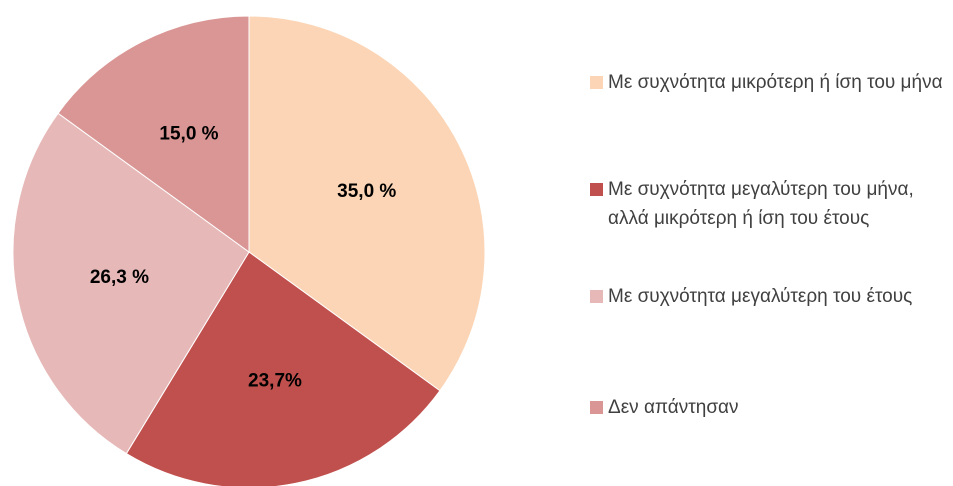 The image size is (953, 486). I want to click on legend-item: Με συχνότητα μικρότερη ή ίση του μήνα, so click(771, 82).